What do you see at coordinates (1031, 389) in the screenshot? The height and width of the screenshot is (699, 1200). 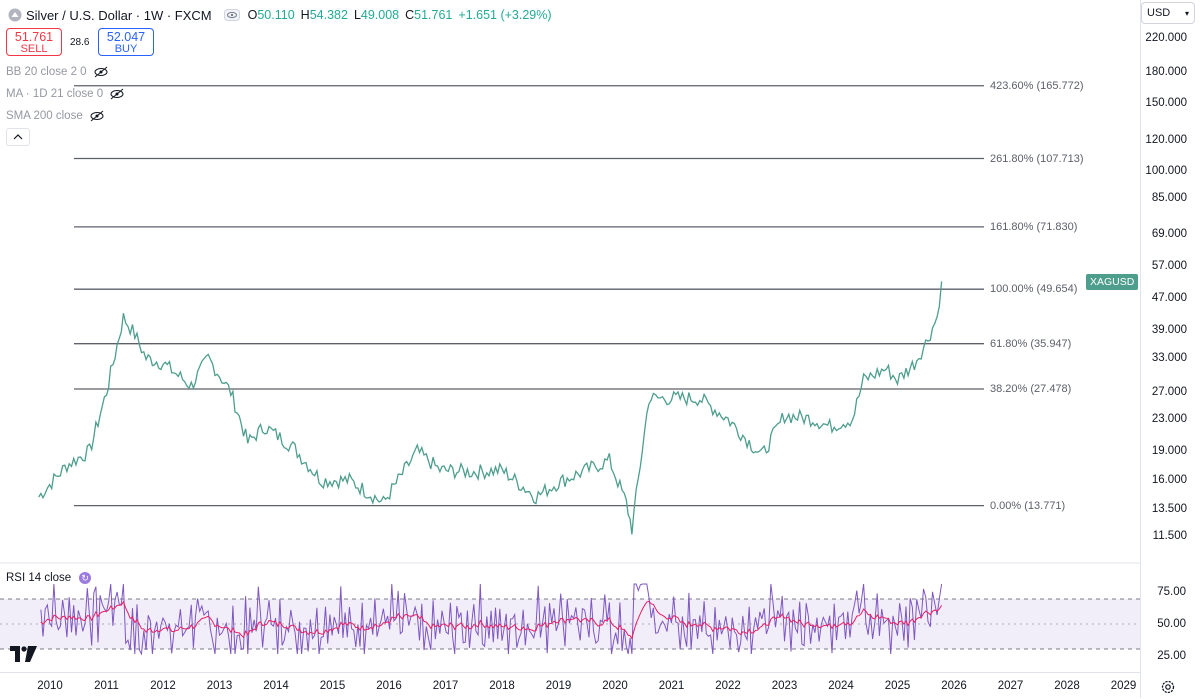 I see `fib-level-label: 38.20% (27.478)` at bounding box center [1031, 389].